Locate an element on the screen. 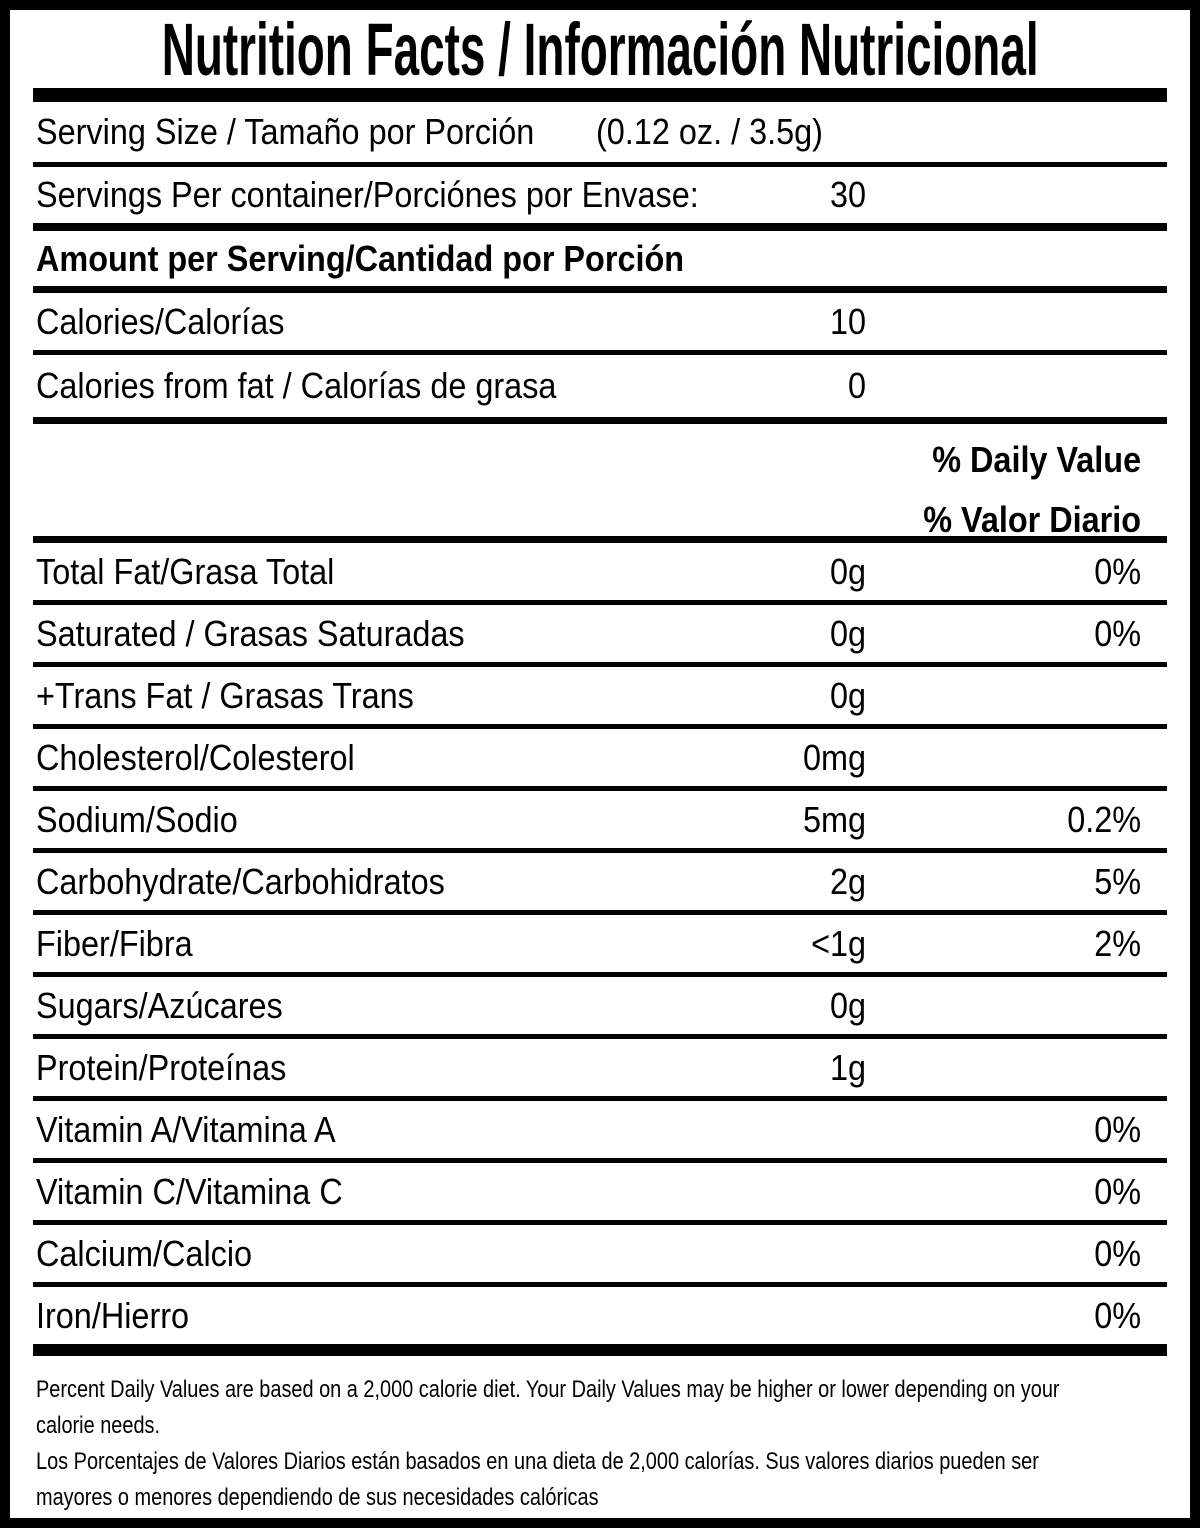  calories-from-fat-value: 0 is located at coordinates (856, 385).